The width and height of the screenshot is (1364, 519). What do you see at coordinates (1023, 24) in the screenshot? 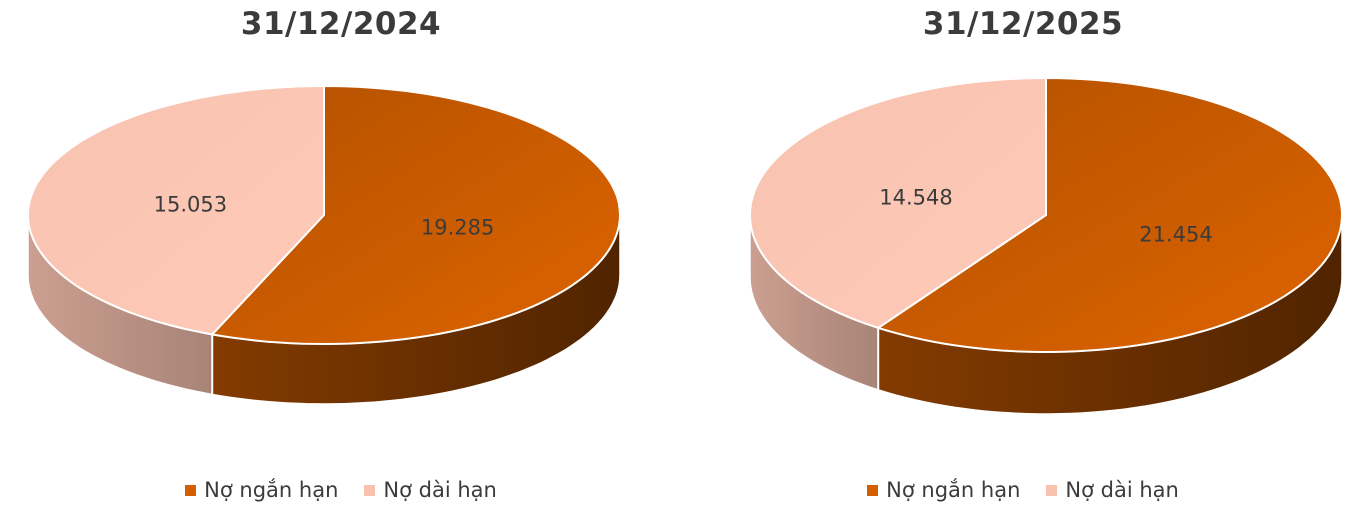
I see `chart-title: 31/12/2025` at bounding box center [1023, 24].